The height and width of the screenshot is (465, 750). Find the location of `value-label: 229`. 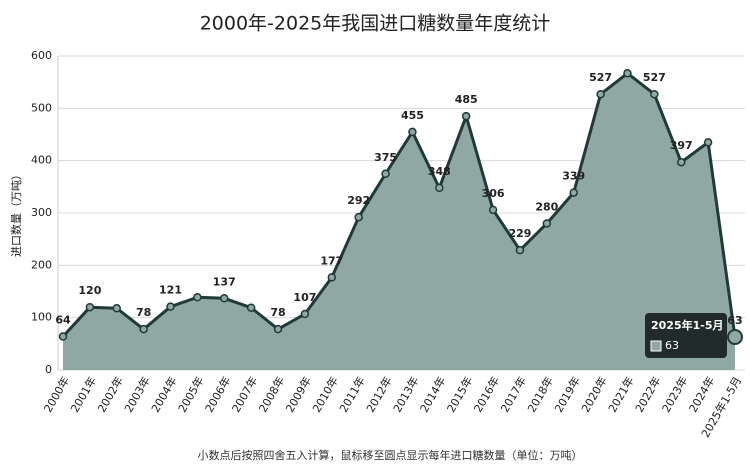

value-label: 229 is located at coordinates (519, 233).